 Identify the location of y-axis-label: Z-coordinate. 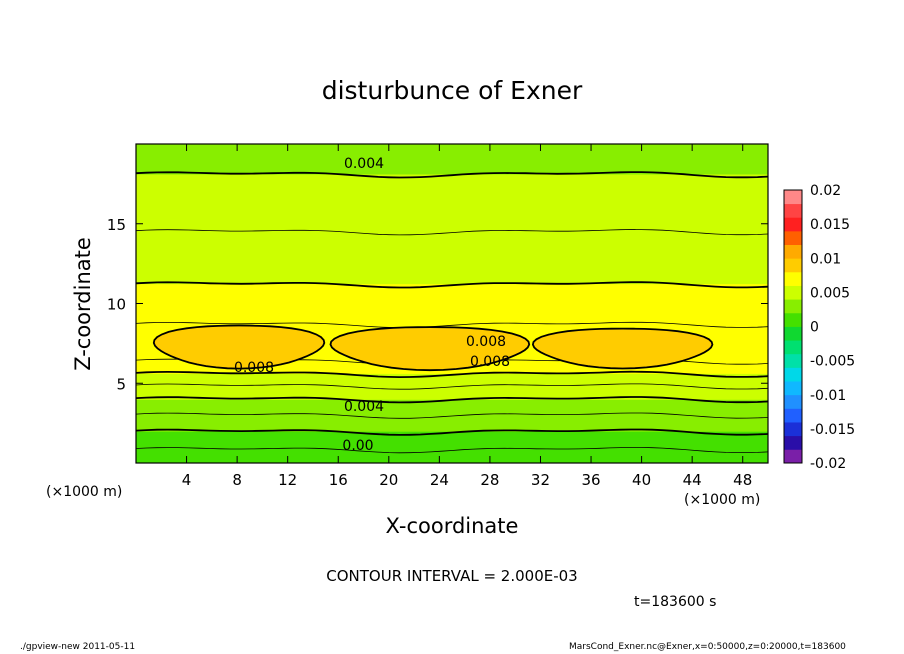
(83, 304).